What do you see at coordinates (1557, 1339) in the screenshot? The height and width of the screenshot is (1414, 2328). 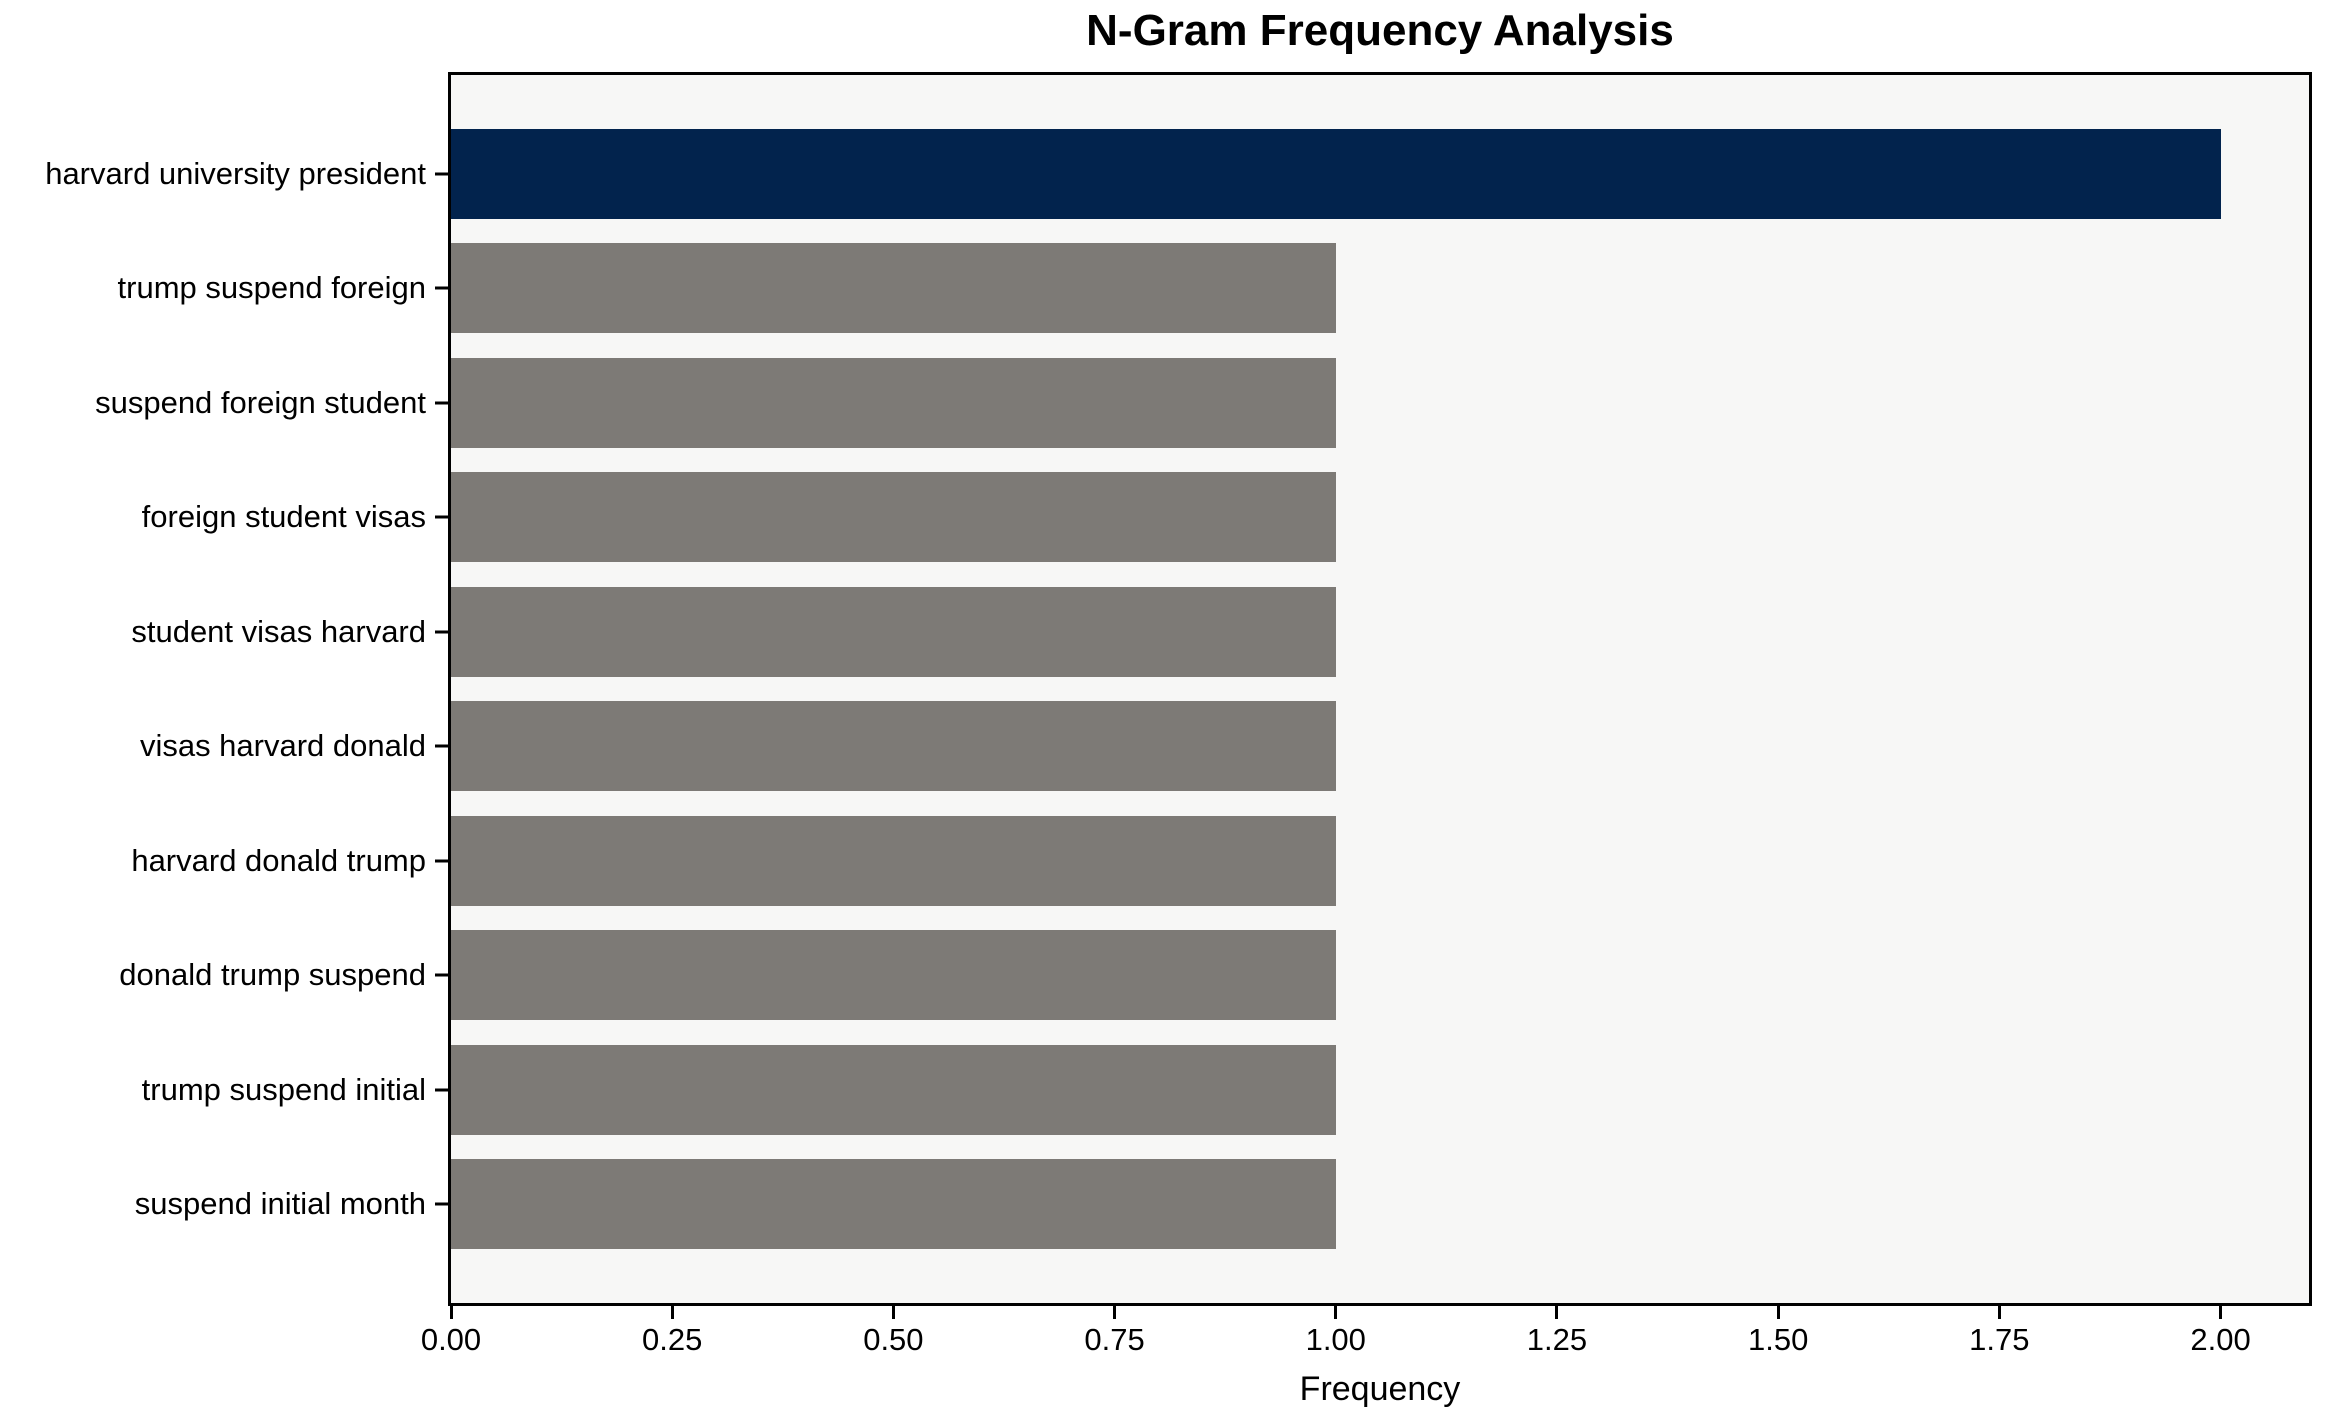 I see `x-tick-label: 1.25` at bounding box center [1557, 1339].